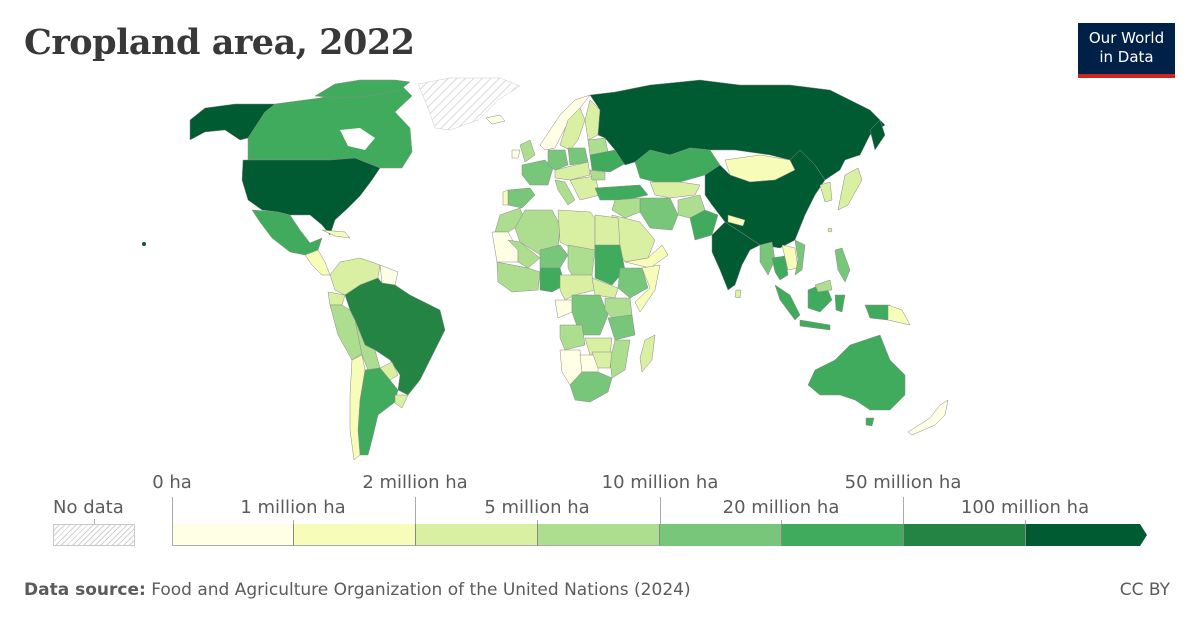  I want to click on legend-label-1m: 1 million ha, so click(293, 507).